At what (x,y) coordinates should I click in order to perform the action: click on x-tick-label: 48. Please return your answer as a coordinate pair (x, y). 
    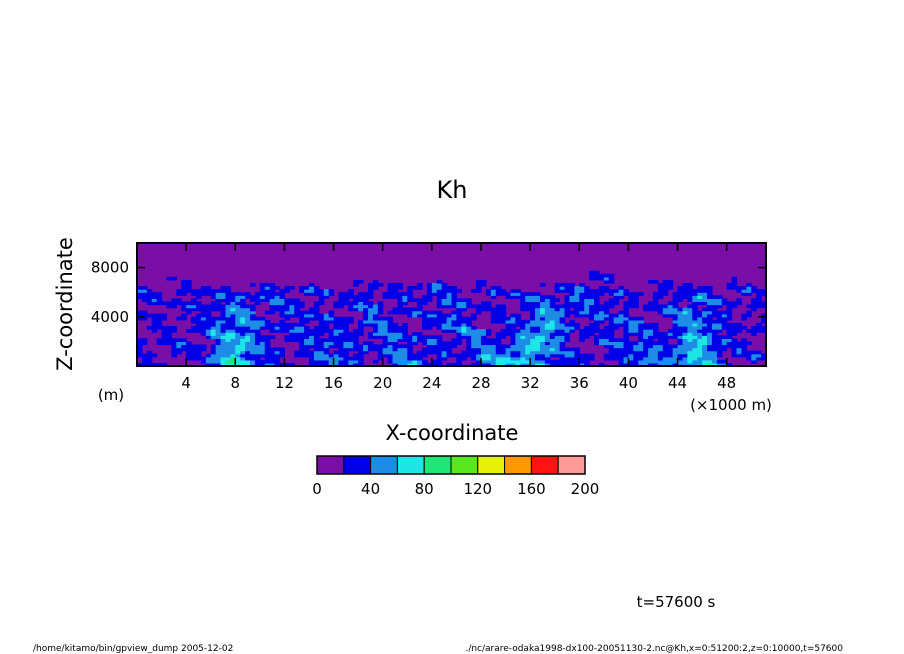
    Looking at the image, I should click on (726, 383).